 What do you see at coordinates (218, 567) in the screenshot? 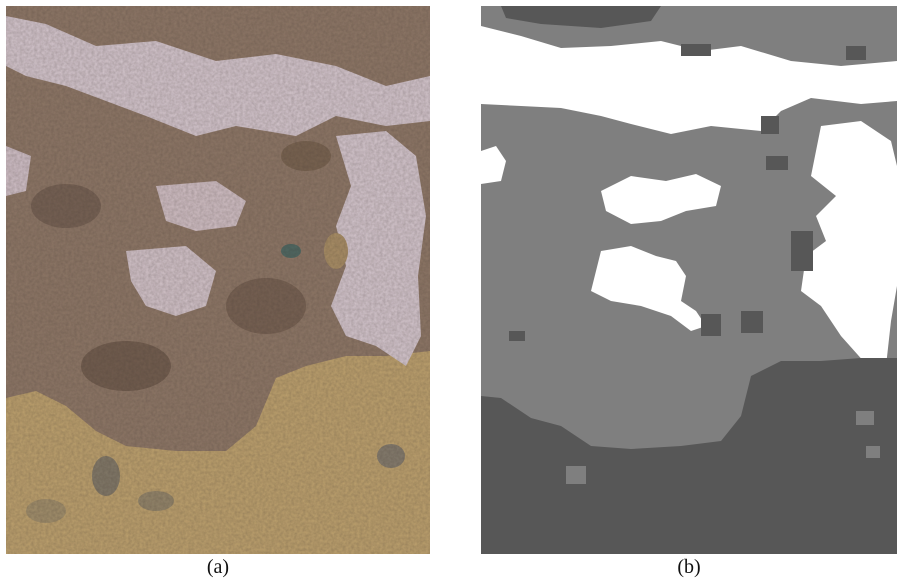
I see `caption-a: (a)` at bounding box center [218, 567].